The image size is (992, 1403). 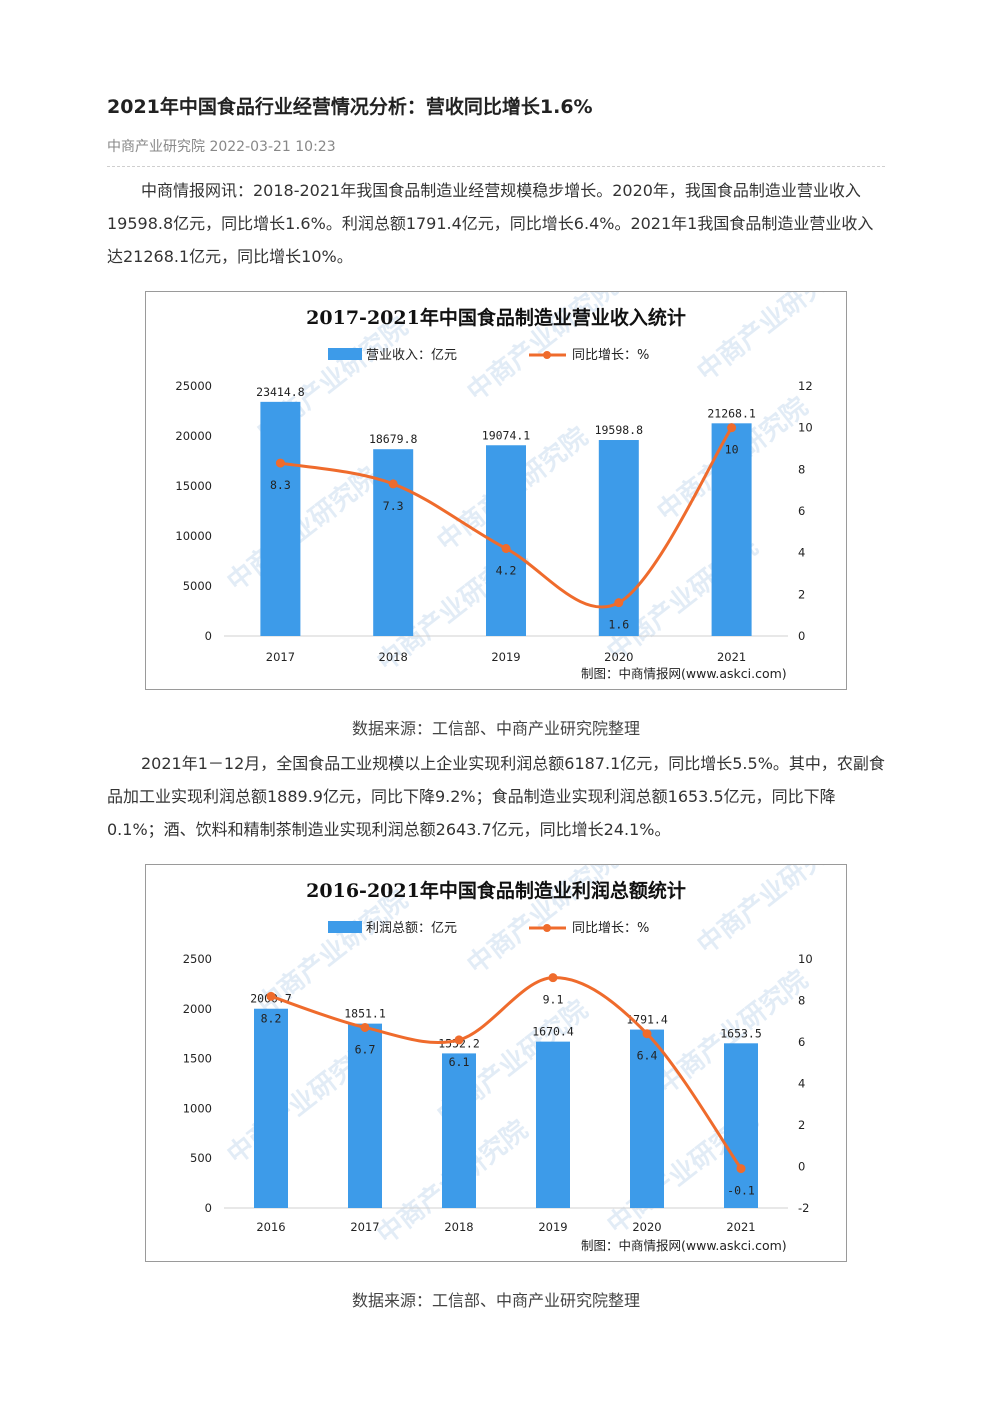 What do you see at coordinates (280, 485) in the screenshot?
I see `growth-value-label: 8.3` at bounding box center [280, 485].